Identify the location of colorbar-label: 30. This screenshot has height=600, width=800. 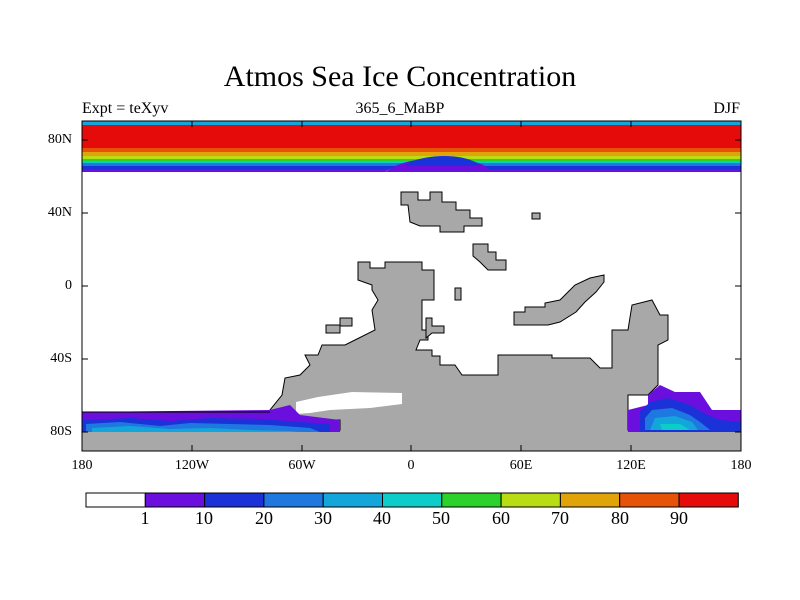
(323, 518).